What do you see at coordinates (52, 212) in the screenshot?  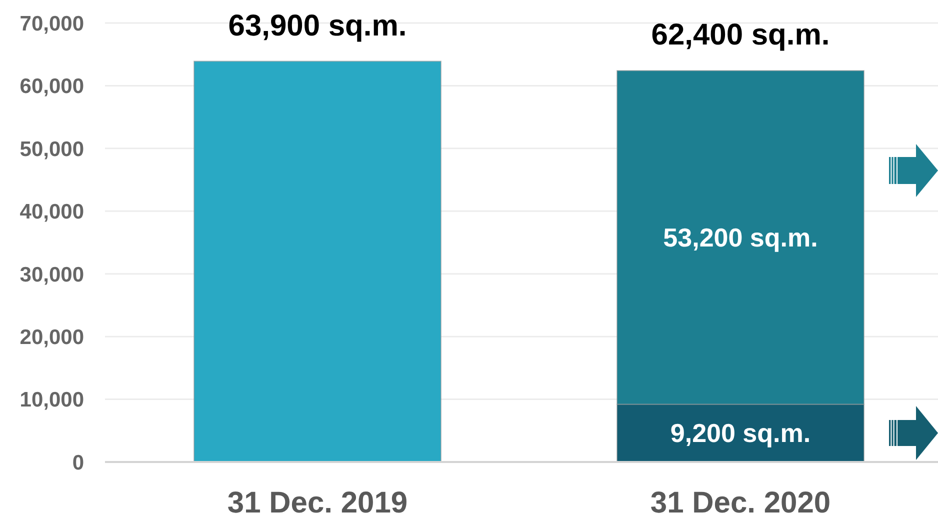 I see `y-tick-label: 40,000` at bounding box center [52, 212].